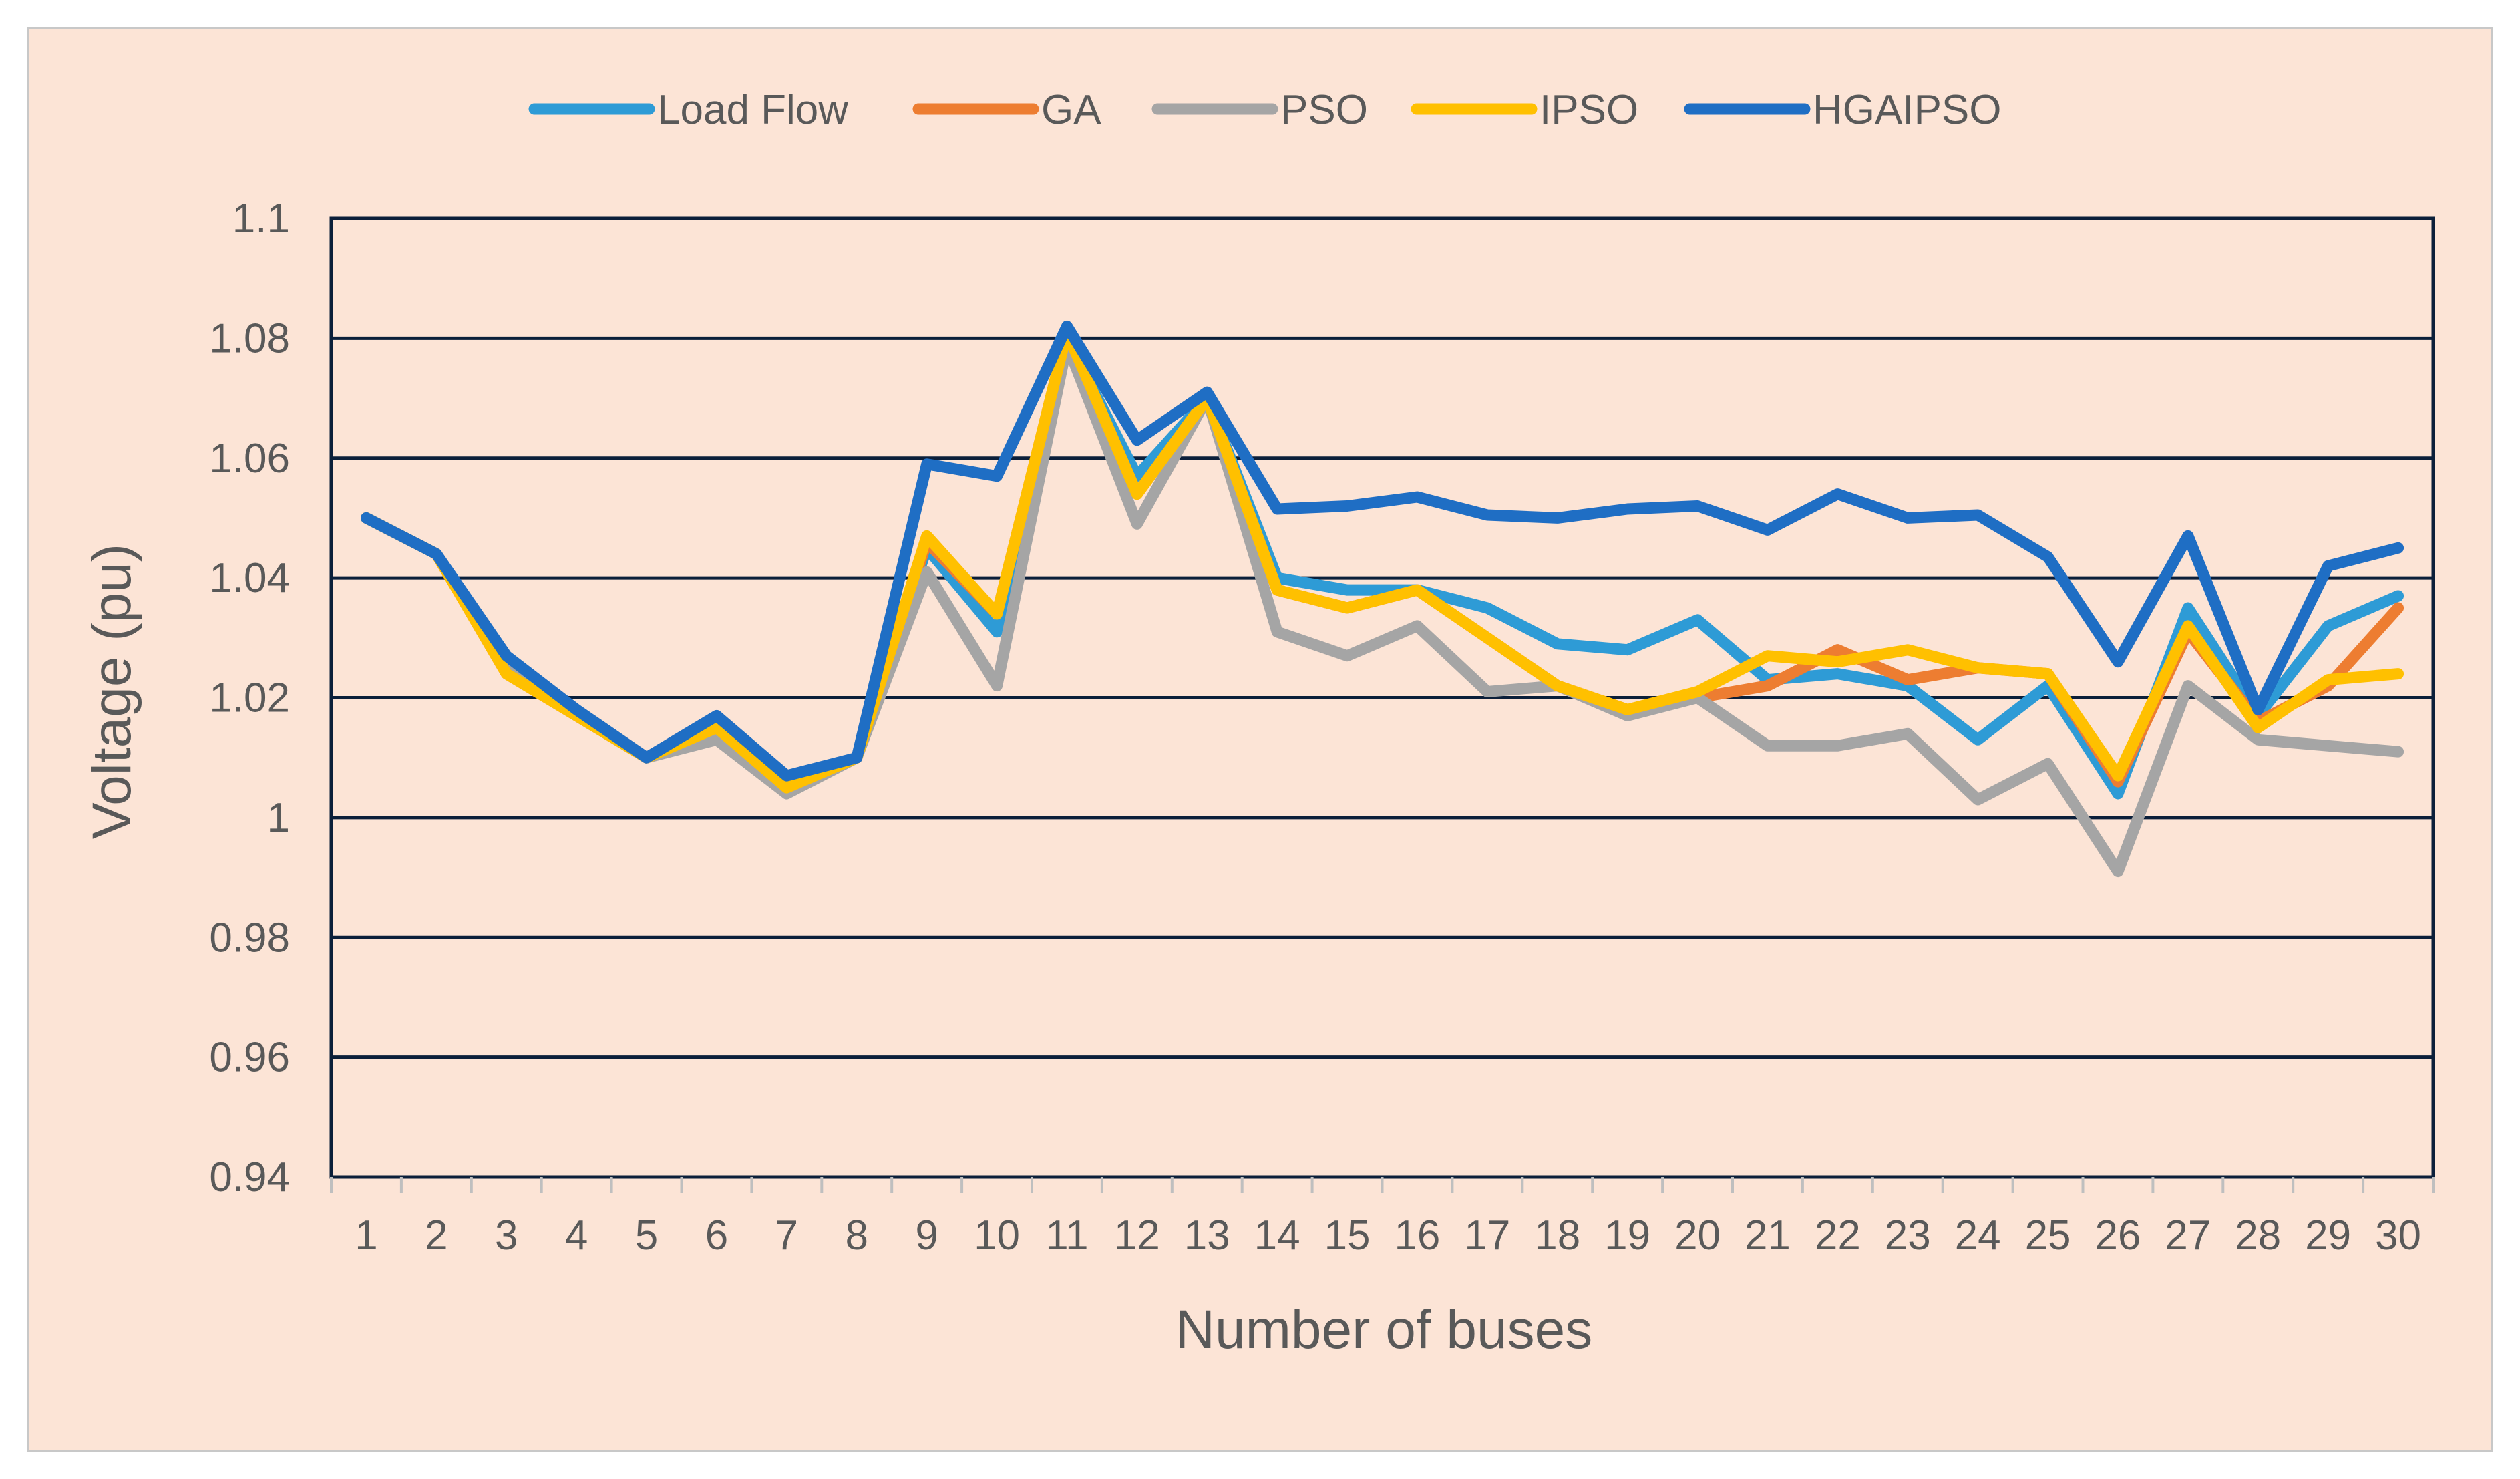 This screenshot has width=2520, height=1479. What do you see at coordinates (2328, 1235) in the screenshot?
I see `x-tick-label: 29` at bounding box center [2328, 1235].